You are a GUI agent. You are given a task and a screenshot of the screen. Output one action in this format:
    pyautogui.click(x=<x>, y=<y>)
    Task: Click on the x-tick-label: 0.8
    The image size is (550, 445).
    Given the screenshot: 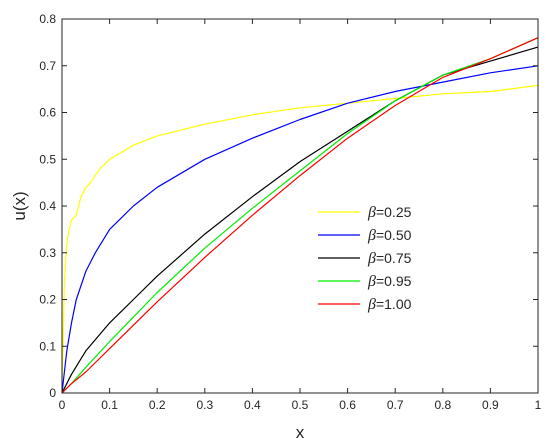 What is the action you would take?
    pyautogui.click(x=442, y=405)
    